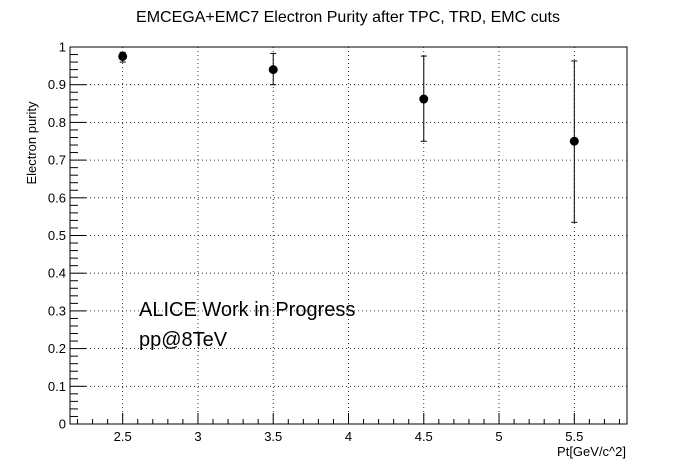 The width and height of the screenshot is (696, 472). Describe the element at coordinates (57, 348) in the screenshot. I see `y-tick-label: 0.2` at that location.